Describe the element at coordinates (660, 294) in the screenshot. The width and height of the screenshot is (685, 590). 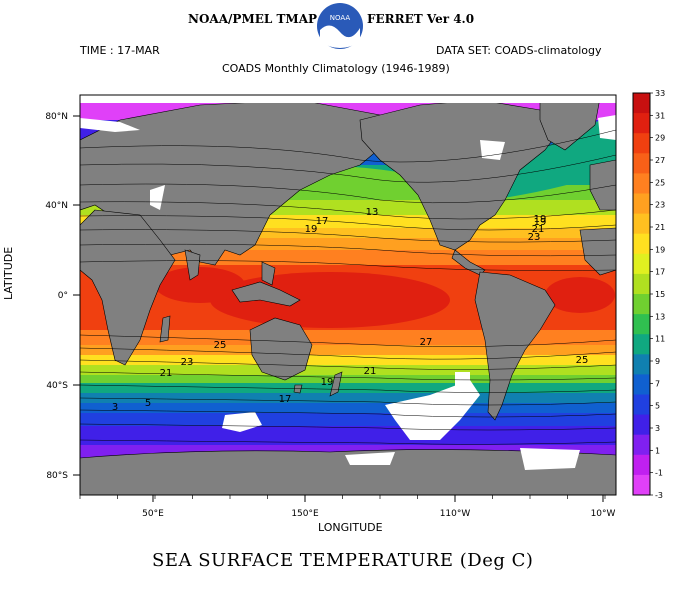
I see `colorbar-label: 15` at that location.